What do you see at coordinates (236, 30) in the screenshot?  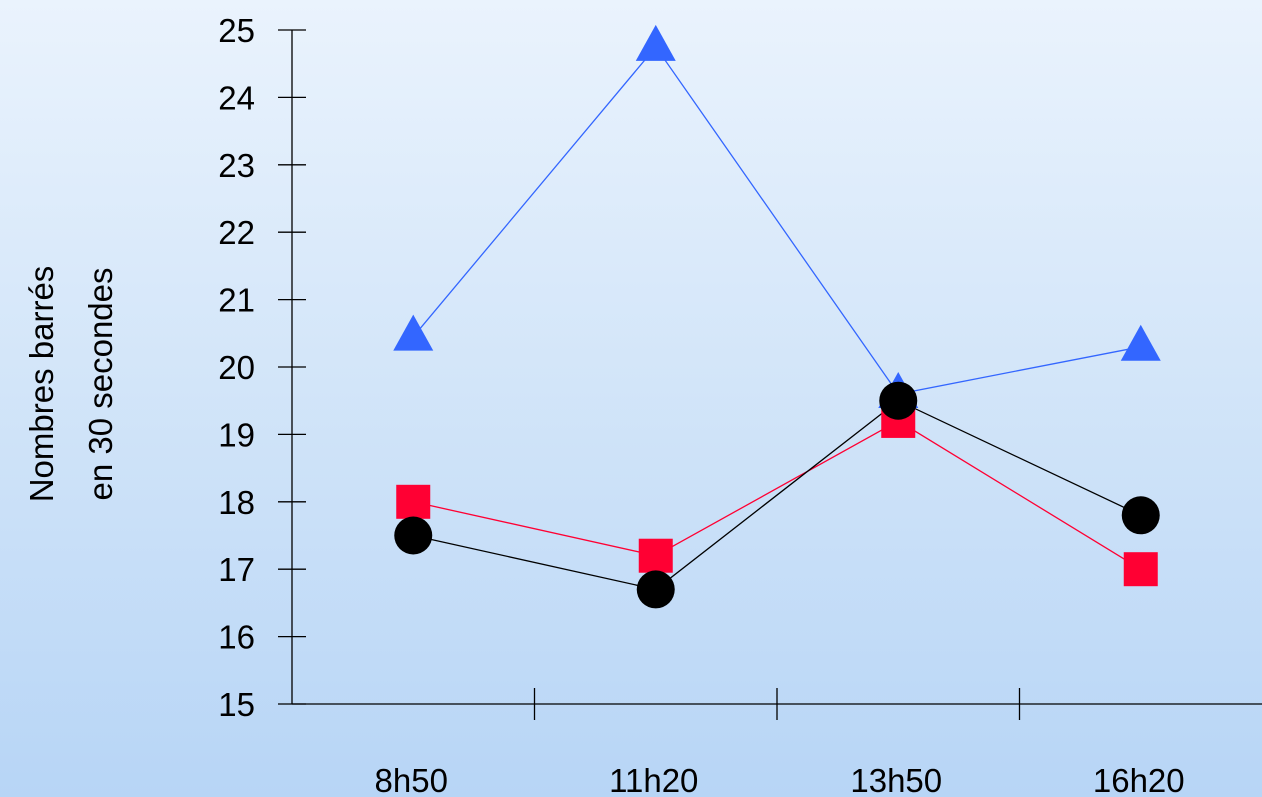 I see `y-tick-label: 25` at bounding box center [236, 30].